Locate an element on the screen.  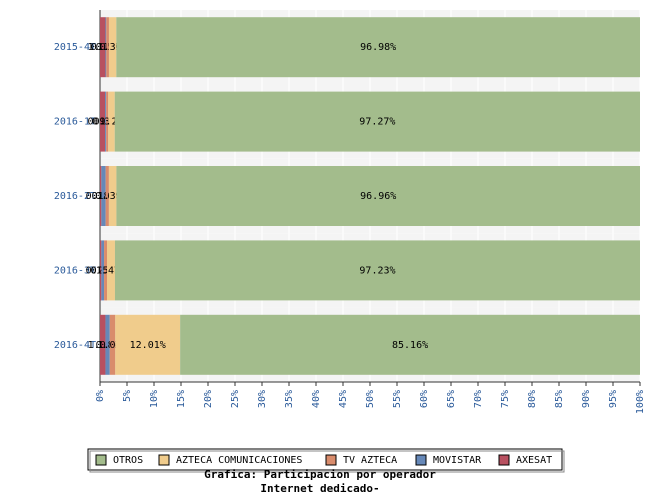
value-label: 1.02% is located at coordinates (112, 345).